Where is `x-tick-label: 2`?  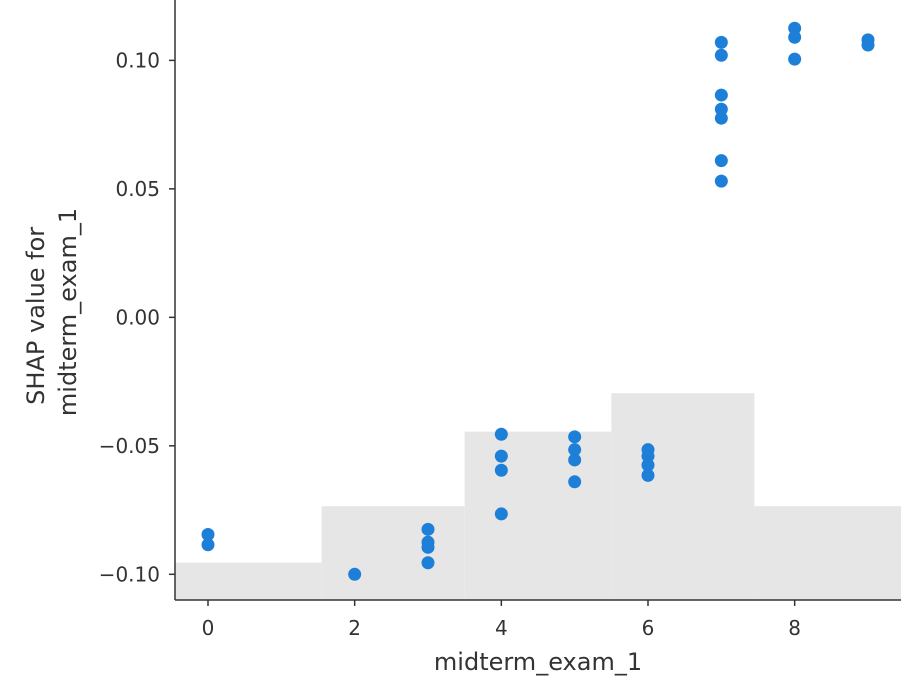 x-tick-label: 2 is located at coordinates (354, 628).